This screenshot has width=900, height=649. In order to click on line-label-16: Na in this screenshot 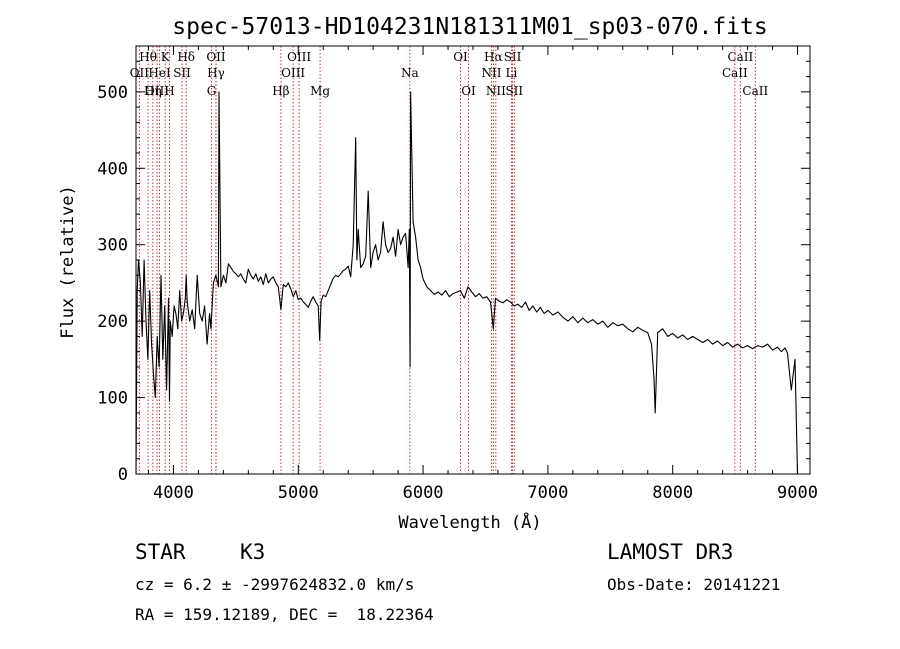, I will do `click(410, 73)`.